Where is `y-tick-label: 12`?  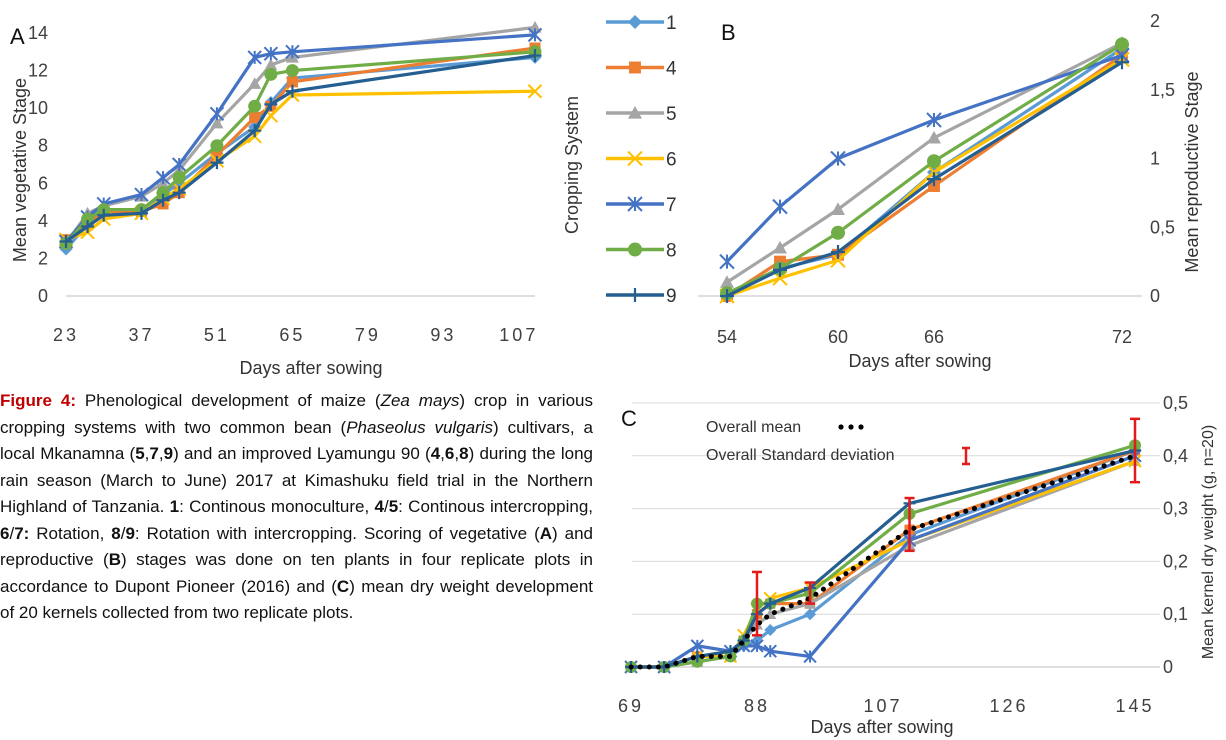 y-tick-label: 12 is located at coordinates (38, 71).